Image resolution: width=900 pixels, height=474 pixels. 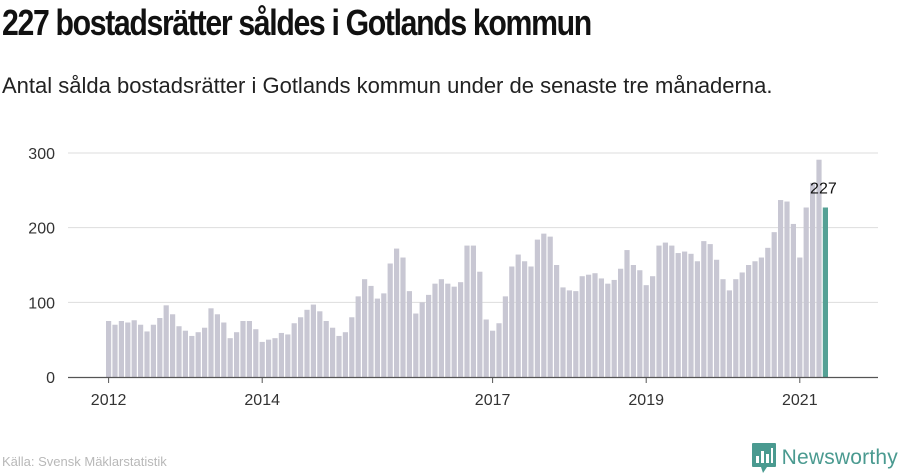 What do you see at coordinates (41, 303) in the screenshot?
I see `y-tick-label: 100` at bounding box center [41, 303].